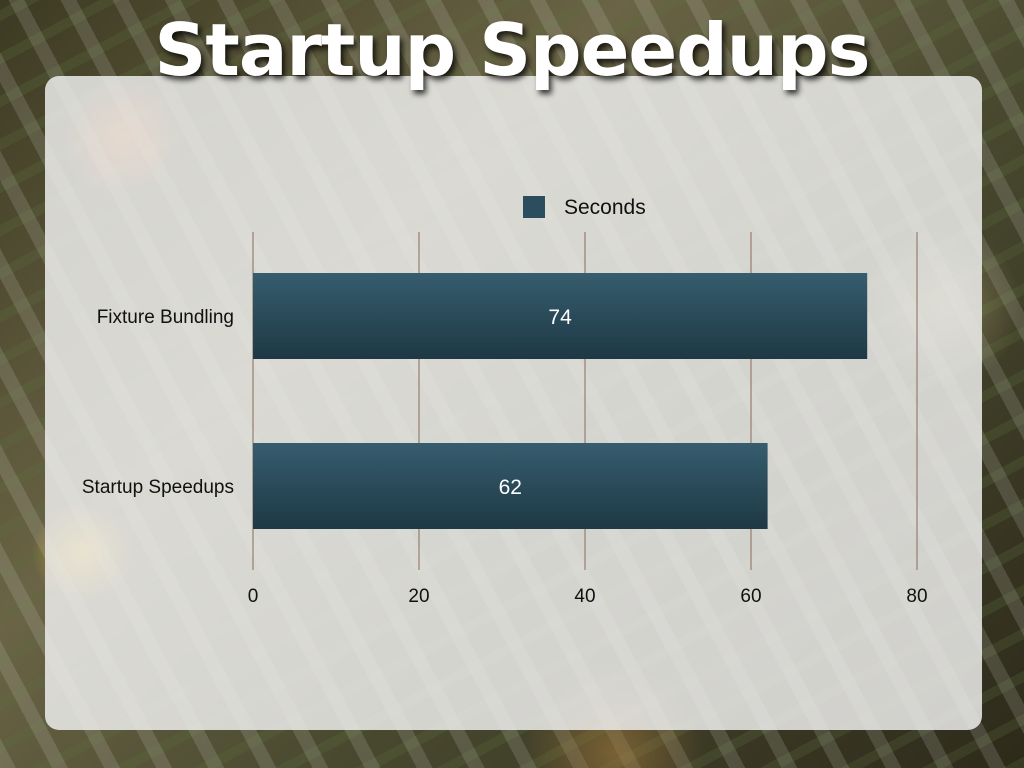 This screenshot has height=768, width=1024. What do you see at coordinates (418, 596) in the screenshot?
I see `x-tick-label: 20` at bounding box center [418, 596].